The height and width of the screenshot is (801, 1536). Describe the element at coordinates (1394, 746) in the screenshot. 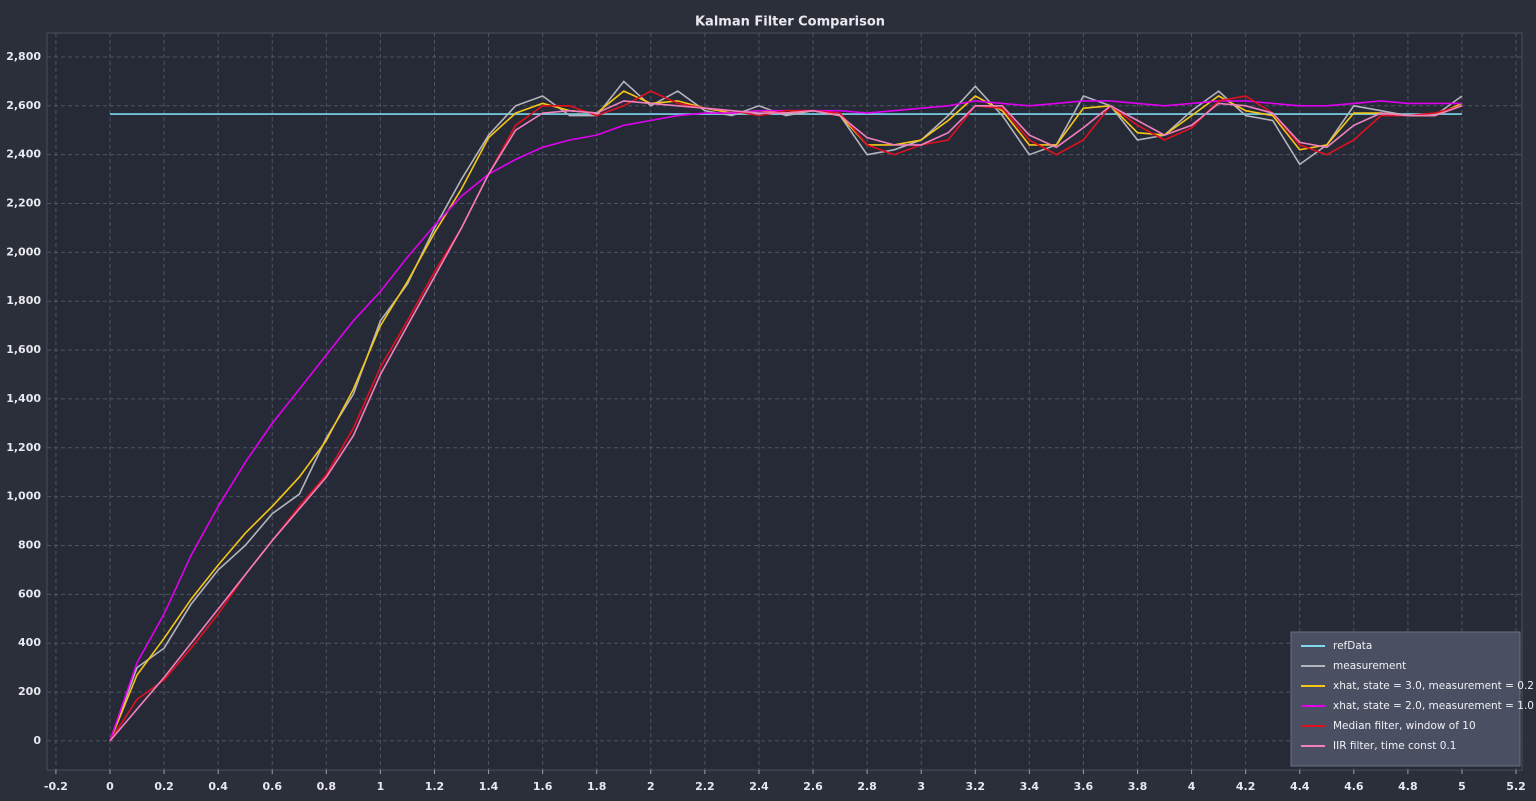

I see `legend-label: IIR filter, time const 0.1` at that location.